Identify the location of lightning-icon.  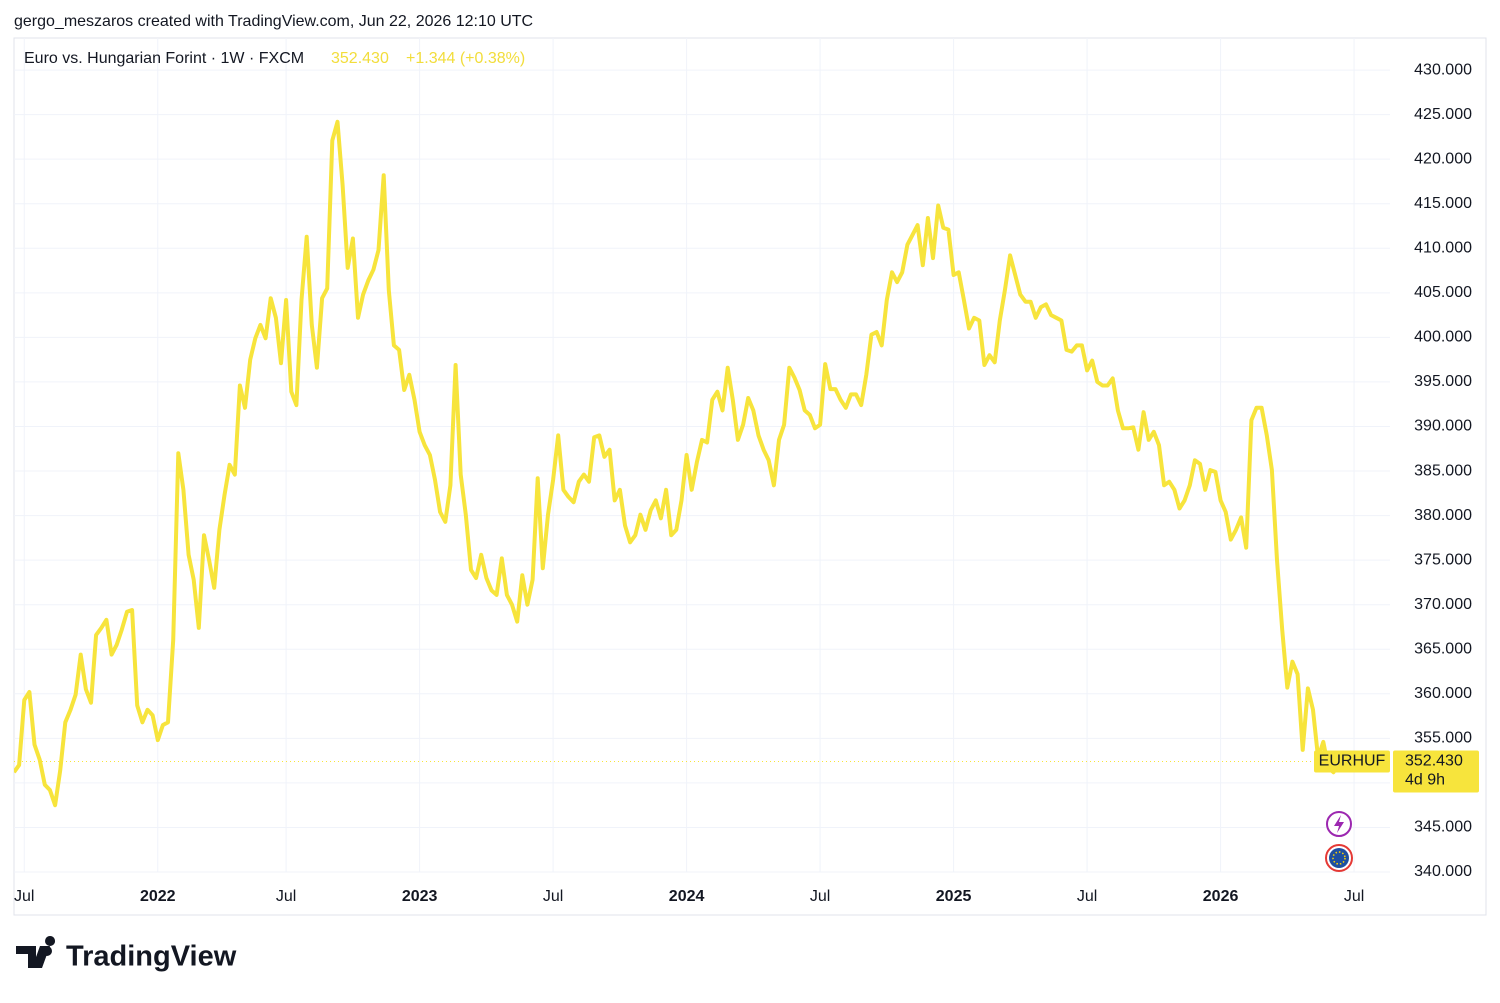
(1339, 824).